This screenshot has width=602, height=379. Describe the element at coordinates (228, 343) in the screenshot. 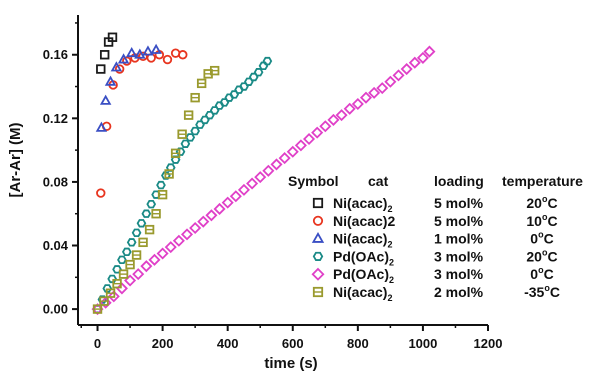

I see `x-tick-label: 400` at that location.